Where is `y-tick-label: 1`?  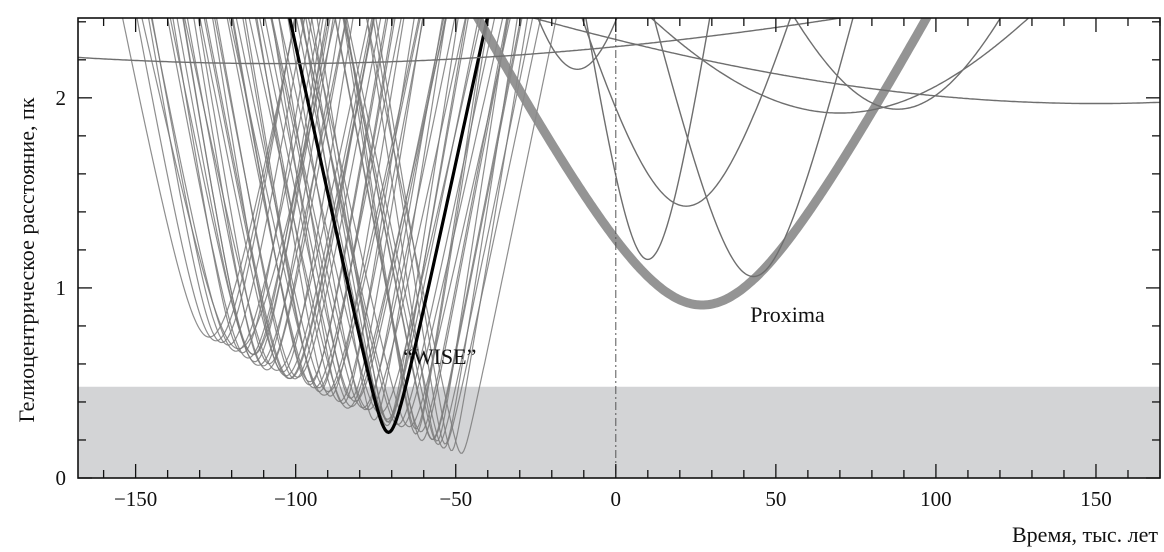
y-tick-label: 1 is located at coordinates (61, 288).